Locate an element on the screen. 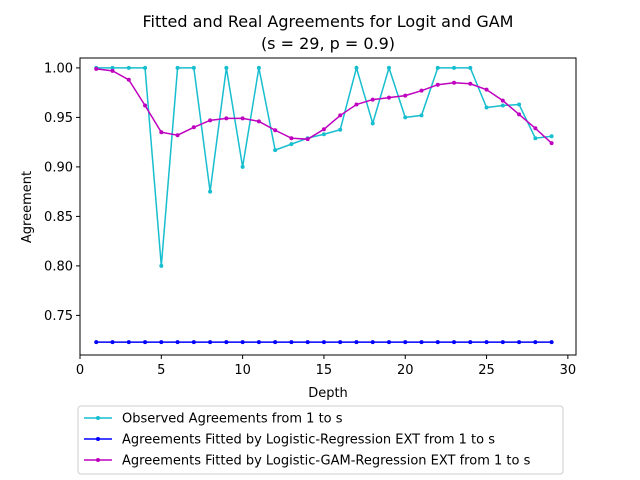 The image size is (640, 480). y-tick-label: 1.00 is located at coordinates (58, 68).